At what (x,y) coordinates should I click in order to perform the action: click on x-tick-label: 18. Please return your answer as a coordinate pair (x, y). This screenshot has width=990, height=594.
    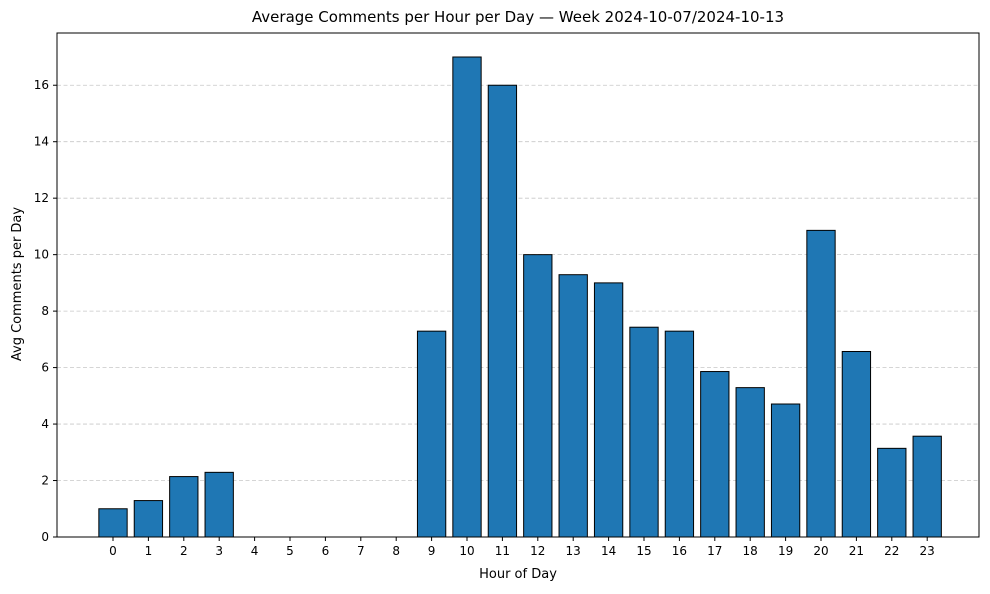
    Looking at the image, I should click on (750, 551).